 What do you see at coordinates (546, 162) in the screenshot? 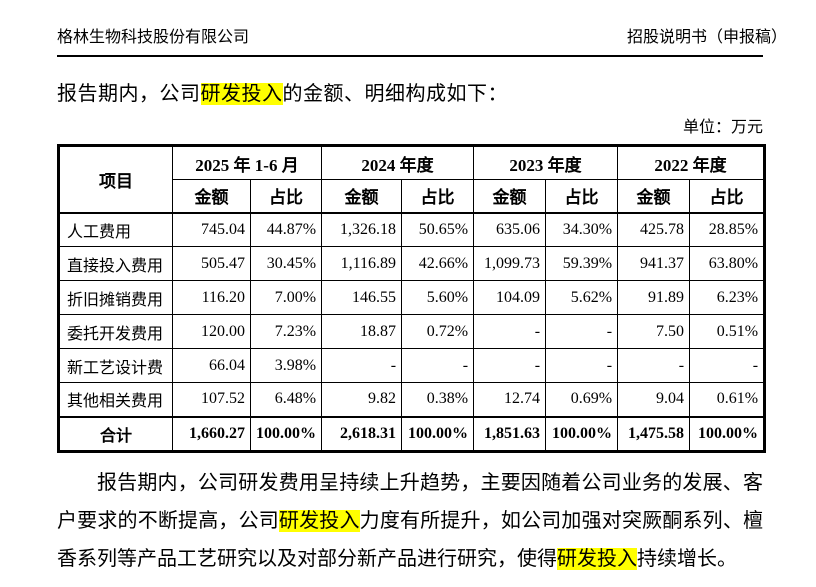
I see `col-header-2023: 2023 年度` at bounding box center [546, 162].